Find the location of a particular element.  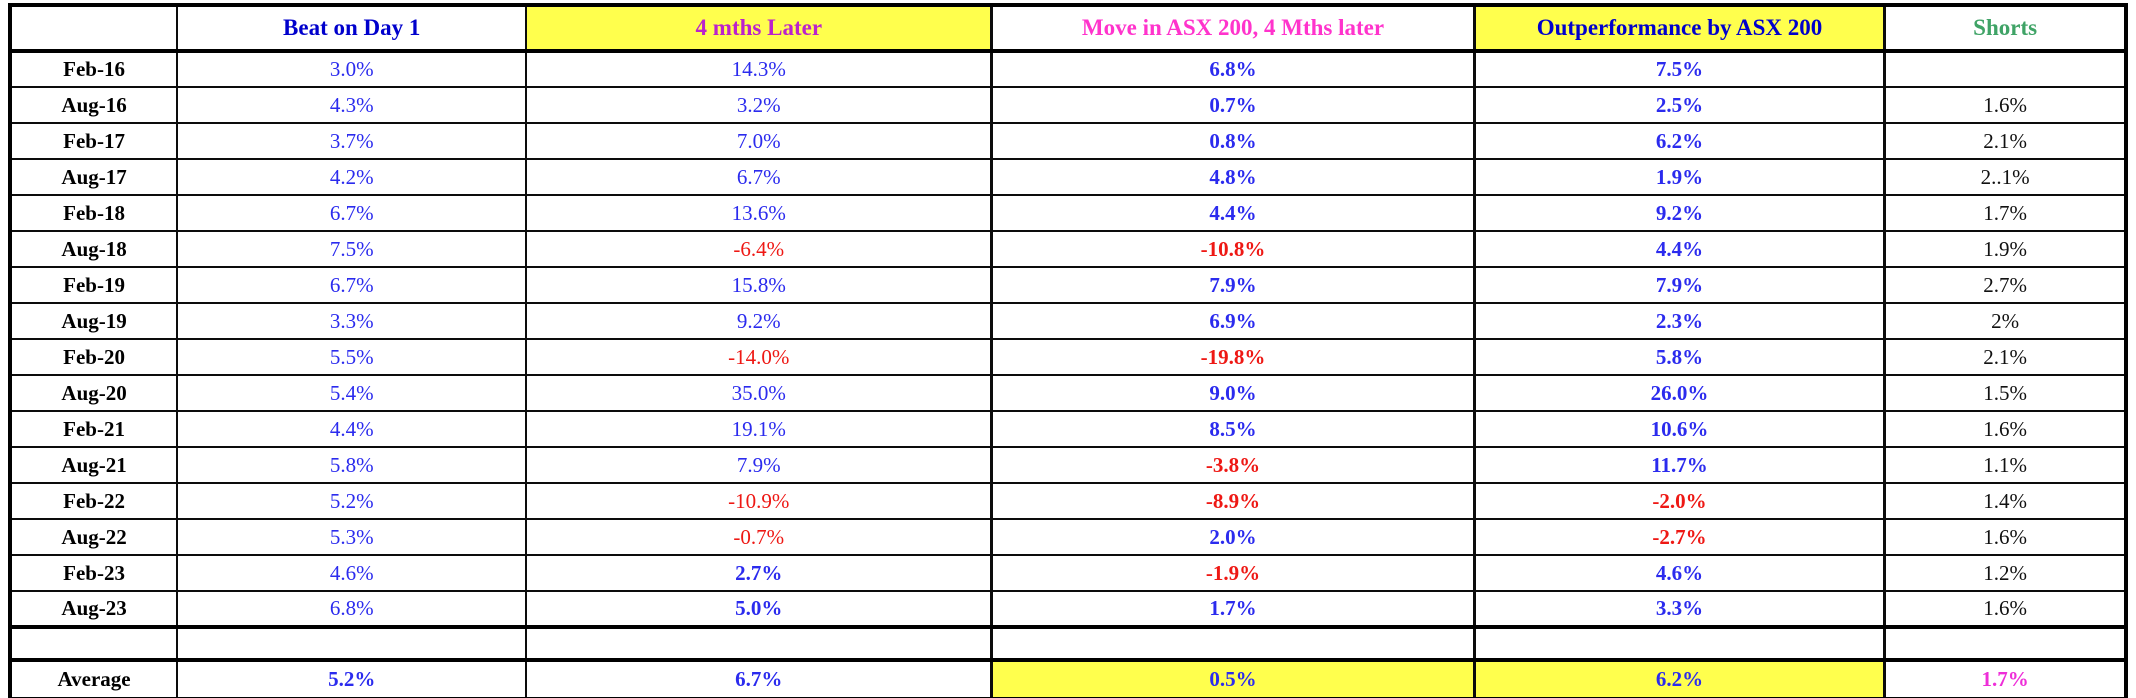

table-cell: 6.2% is located at coordinates (1679, 678).